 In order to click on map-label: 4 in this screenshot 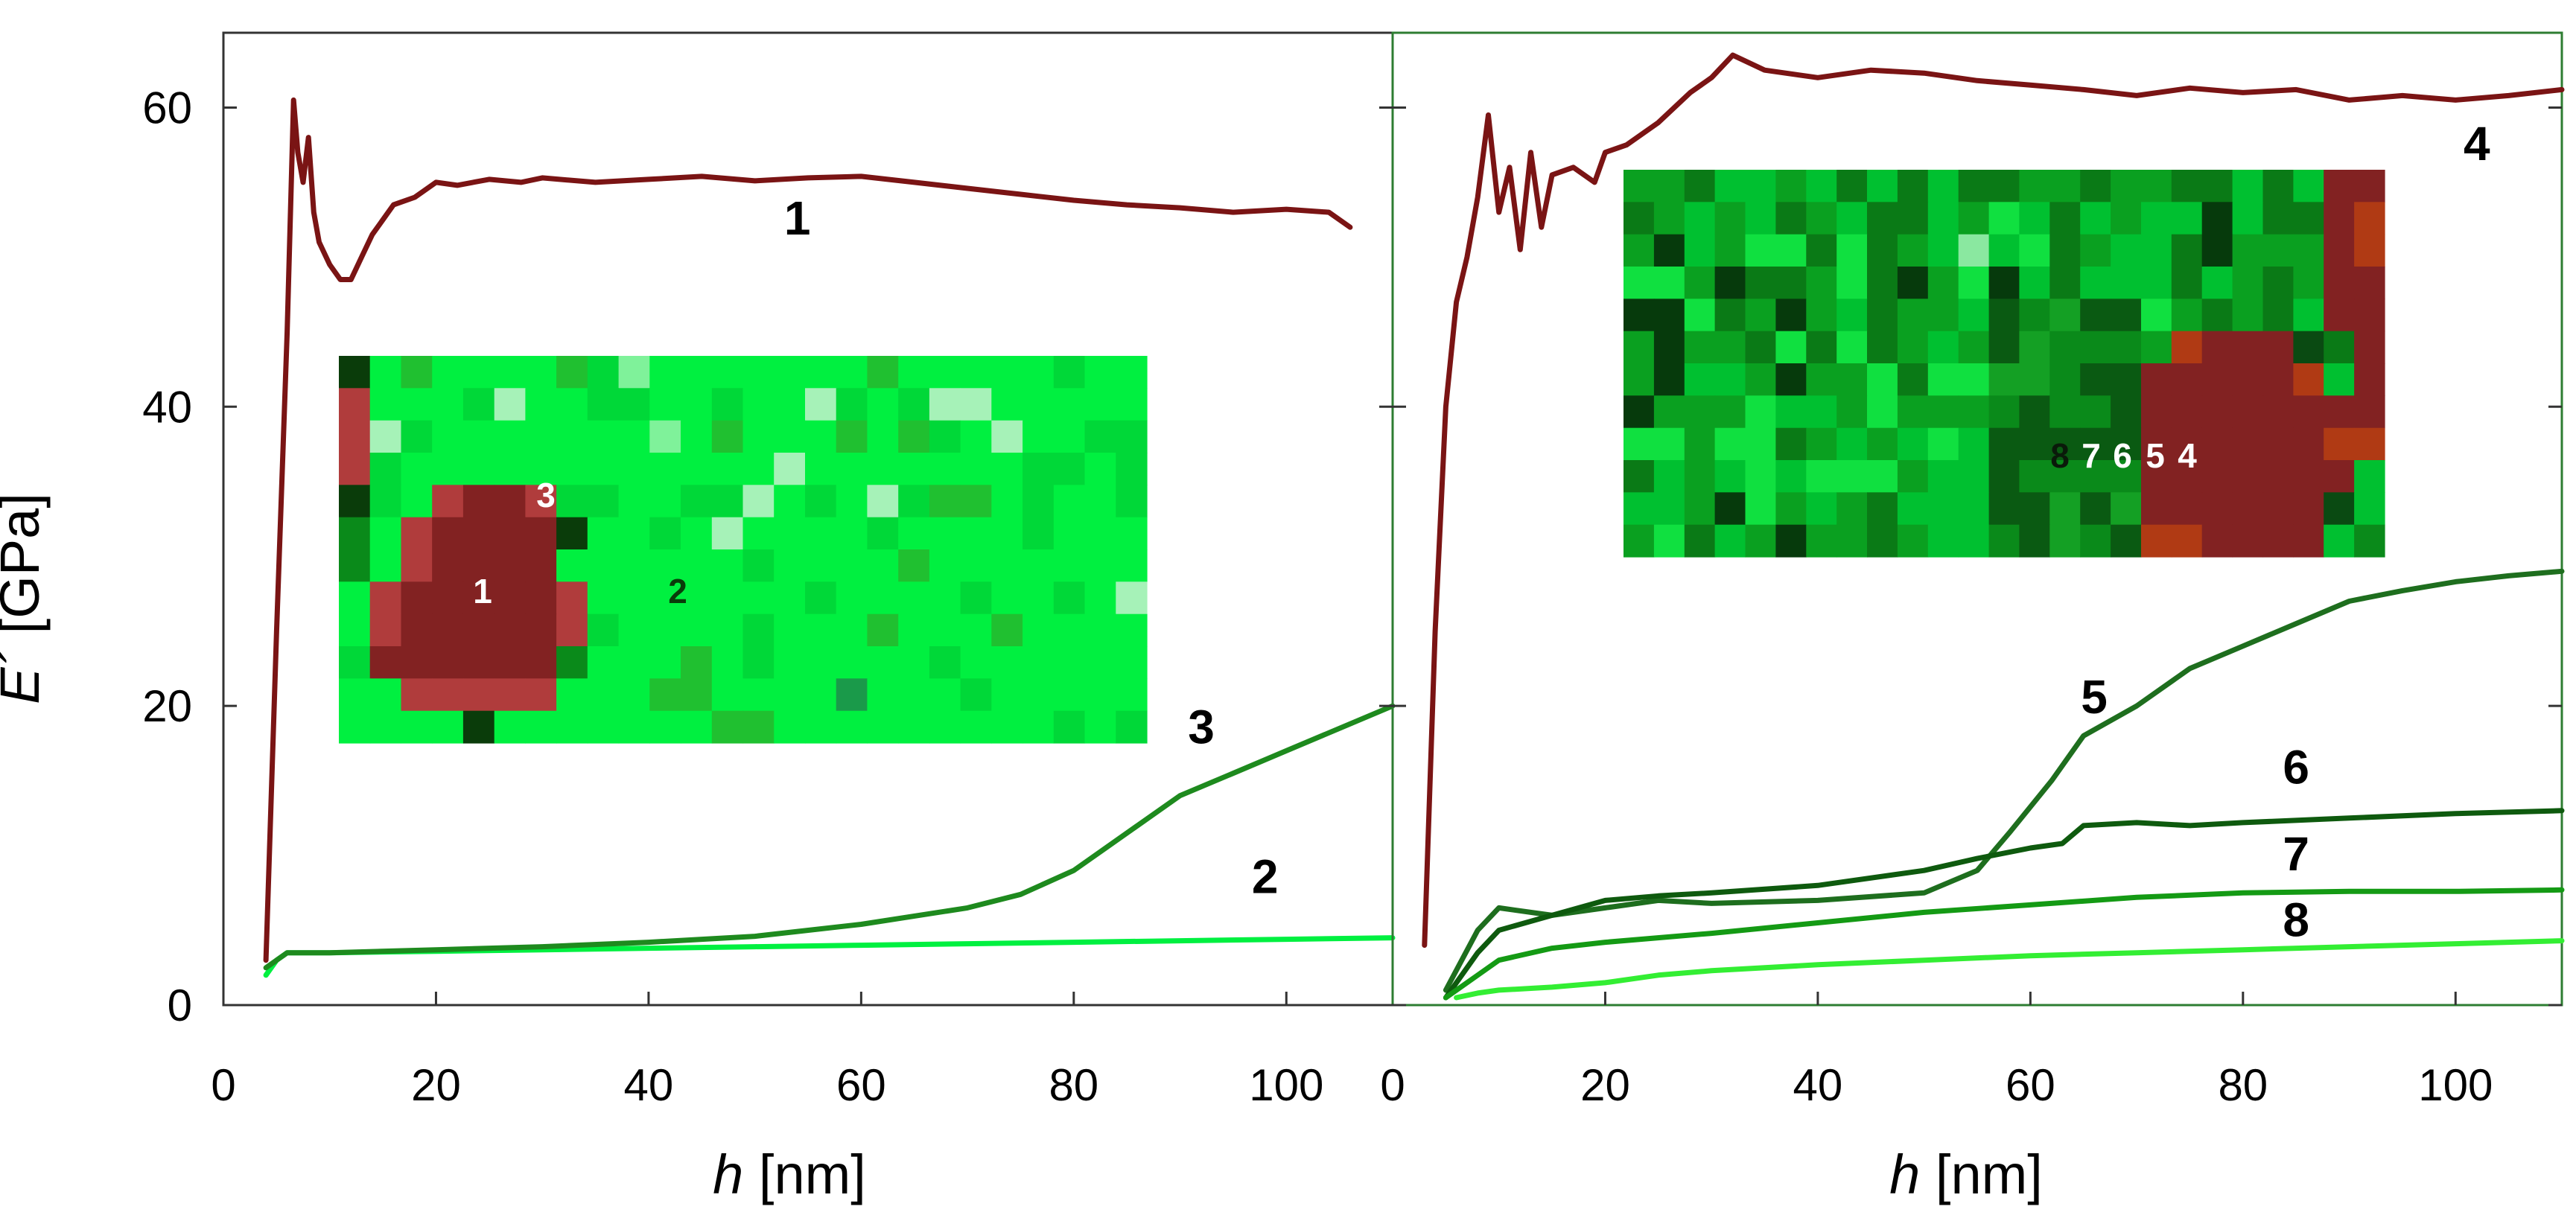, I will do `click(2187, 456)`.